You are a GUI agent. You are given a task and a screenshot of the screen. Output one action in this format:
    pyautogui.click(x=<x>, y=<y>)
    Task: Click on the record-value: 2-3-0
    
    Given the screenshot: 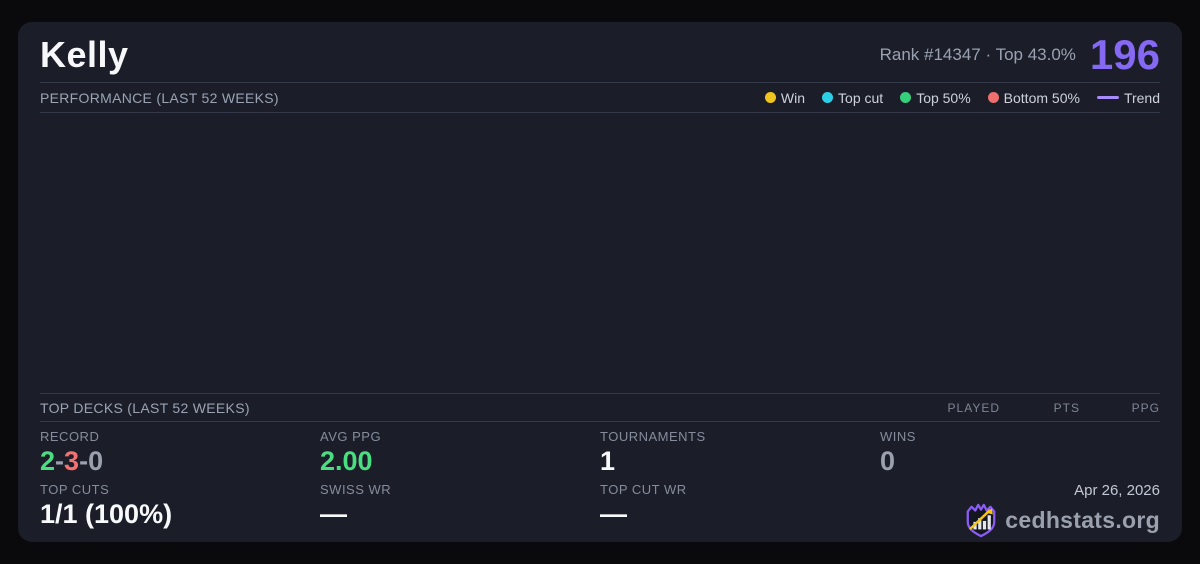 What is the action you would take?
    pyautogui.click(x=180, y=461)
    